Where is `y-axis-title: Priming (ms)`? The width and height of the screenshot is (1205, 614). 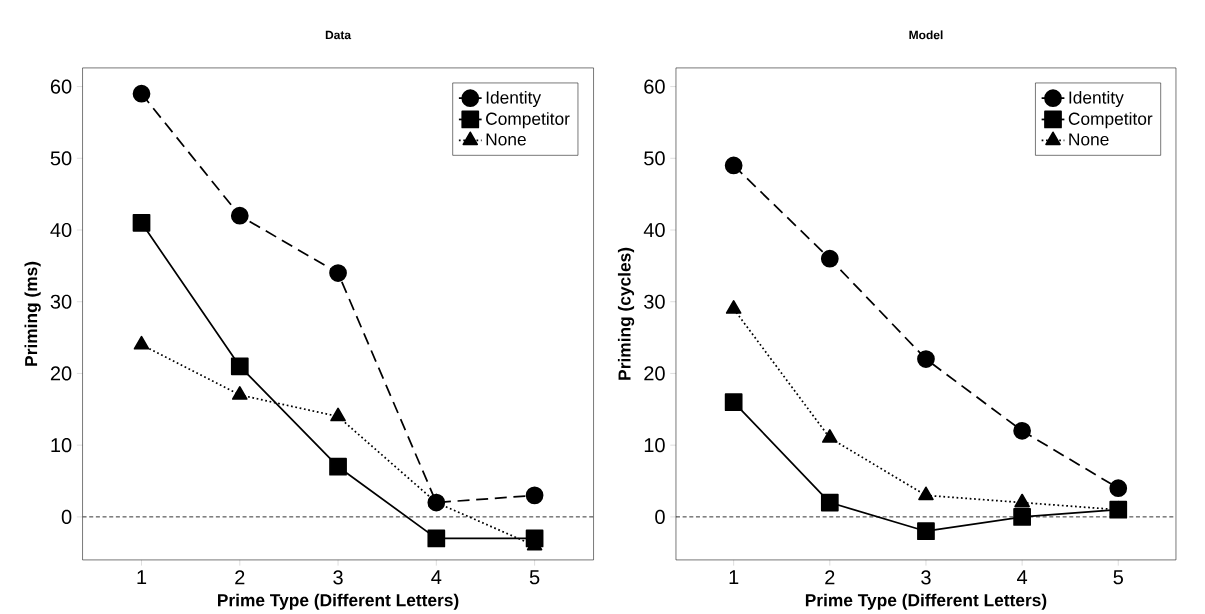
y-axis-title: Priming (ms) is located at coordinates (32, 313).